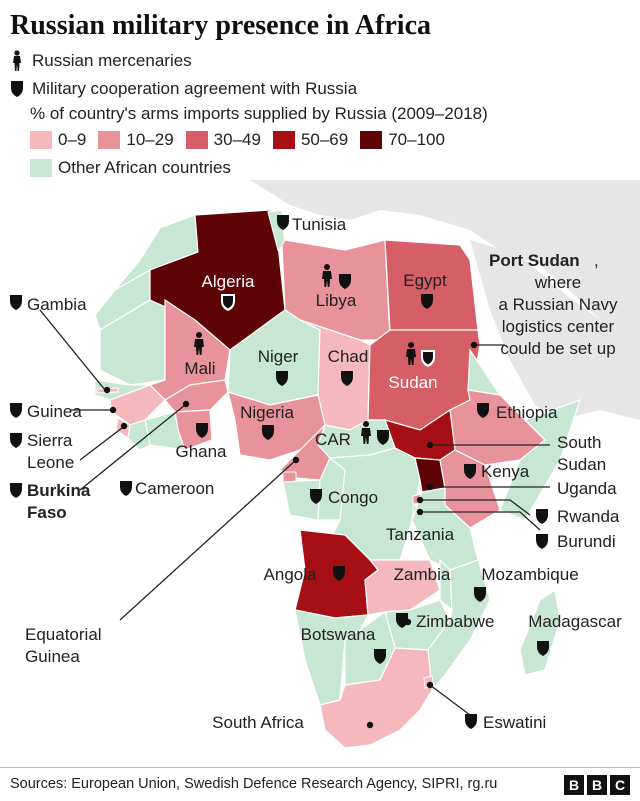  Describe the element at coordinates (348, 356) in the screenshot. I see `label-chad: Chad` at that location.